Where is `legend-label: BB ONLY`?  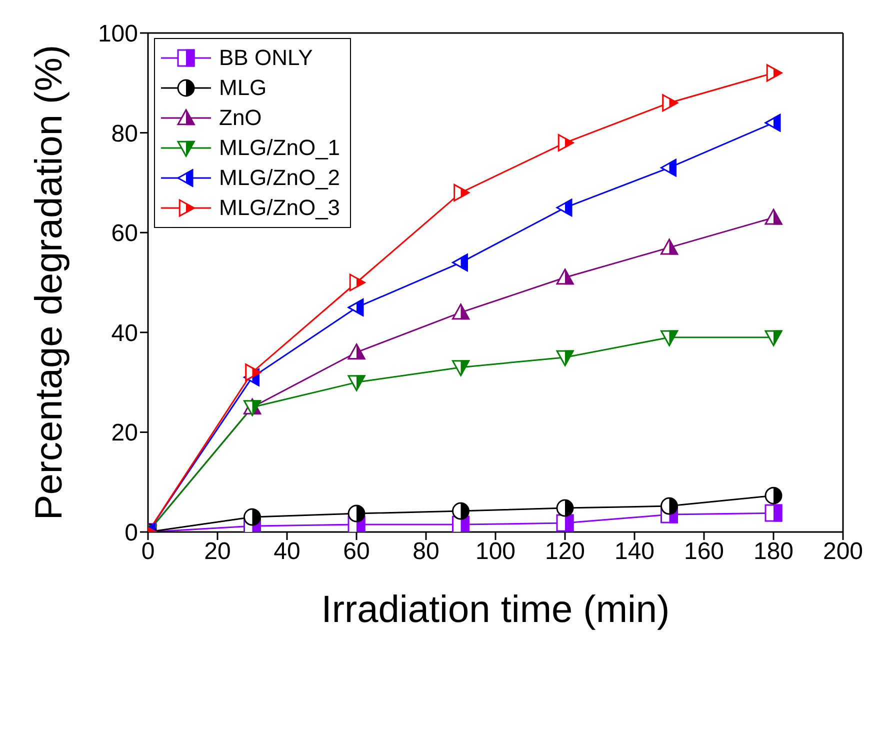 legend-label: BB ONLY is located at coordinates (266, 58).